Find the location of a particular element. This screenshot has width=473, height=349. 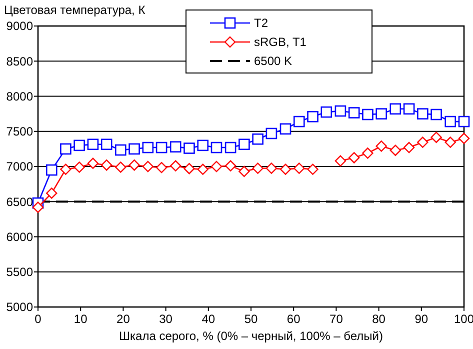

y-tick-label: 6000 is located at coordinates (20, 237).